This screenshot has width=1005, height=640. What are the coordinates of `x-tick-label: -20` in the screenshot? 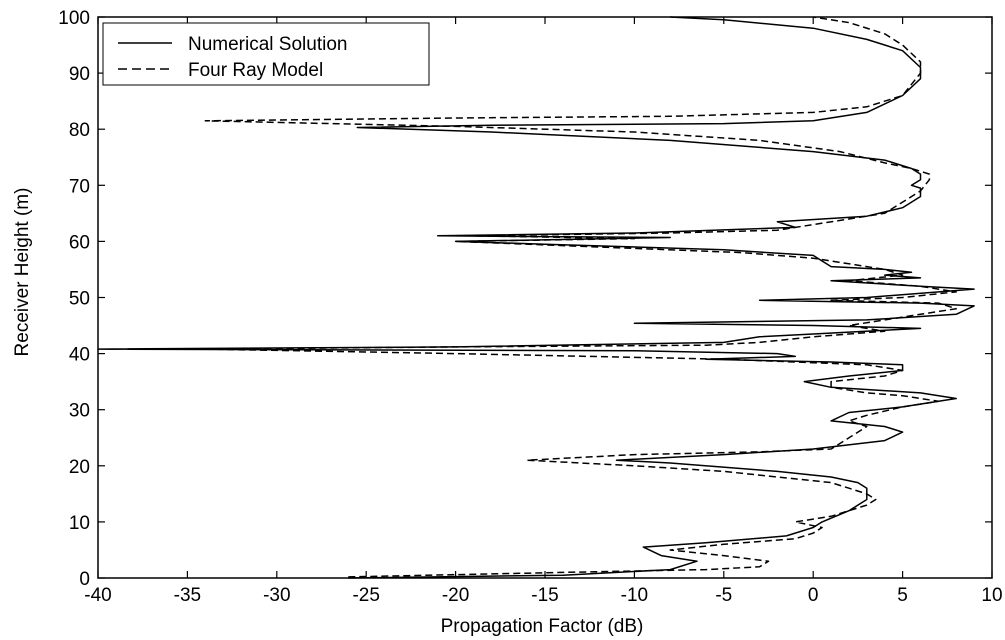 It's located at (455, 595).